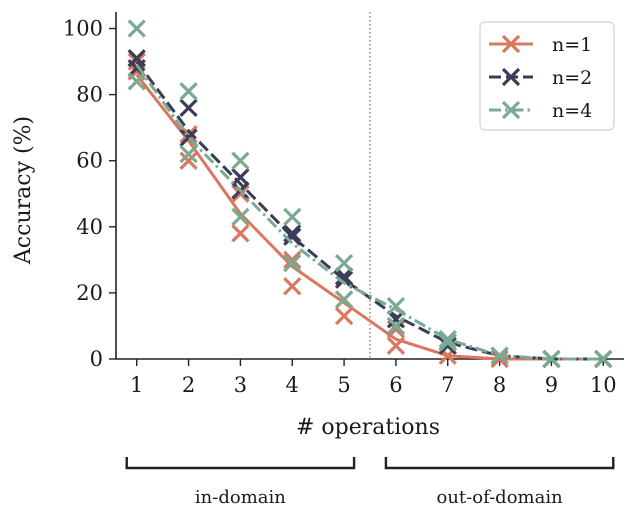 This screenshot has height=512, width=626. I want to click on legend-item-n-2: n=2, so click(540, 78).